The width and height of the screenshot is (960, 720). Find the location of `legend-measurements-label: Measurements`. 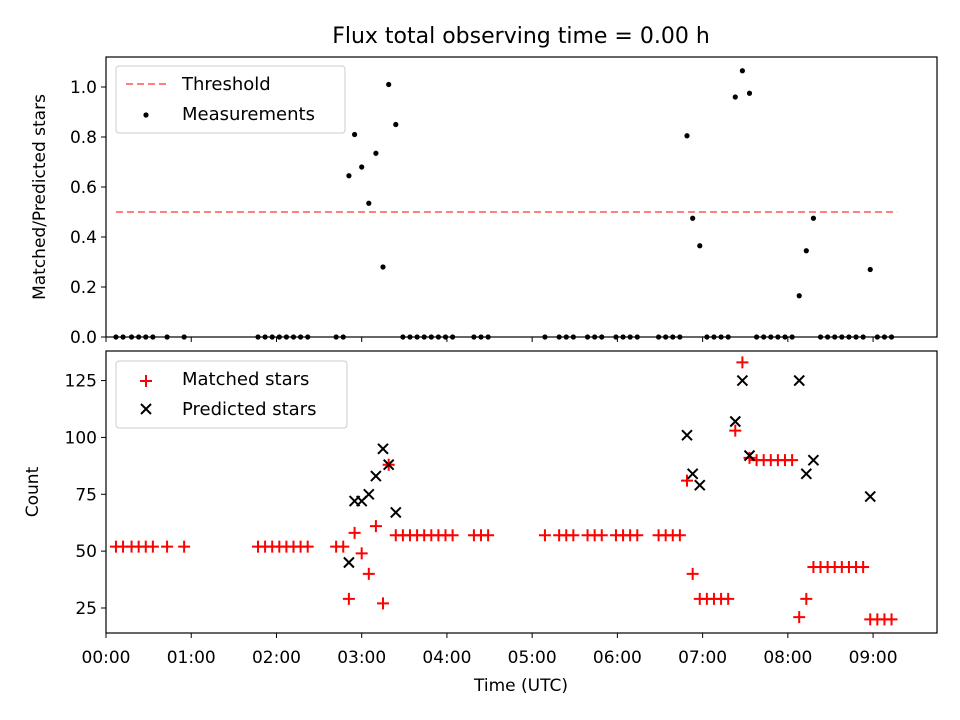

legend-measurements-label: Measurements is located at coordinates (248, 114).